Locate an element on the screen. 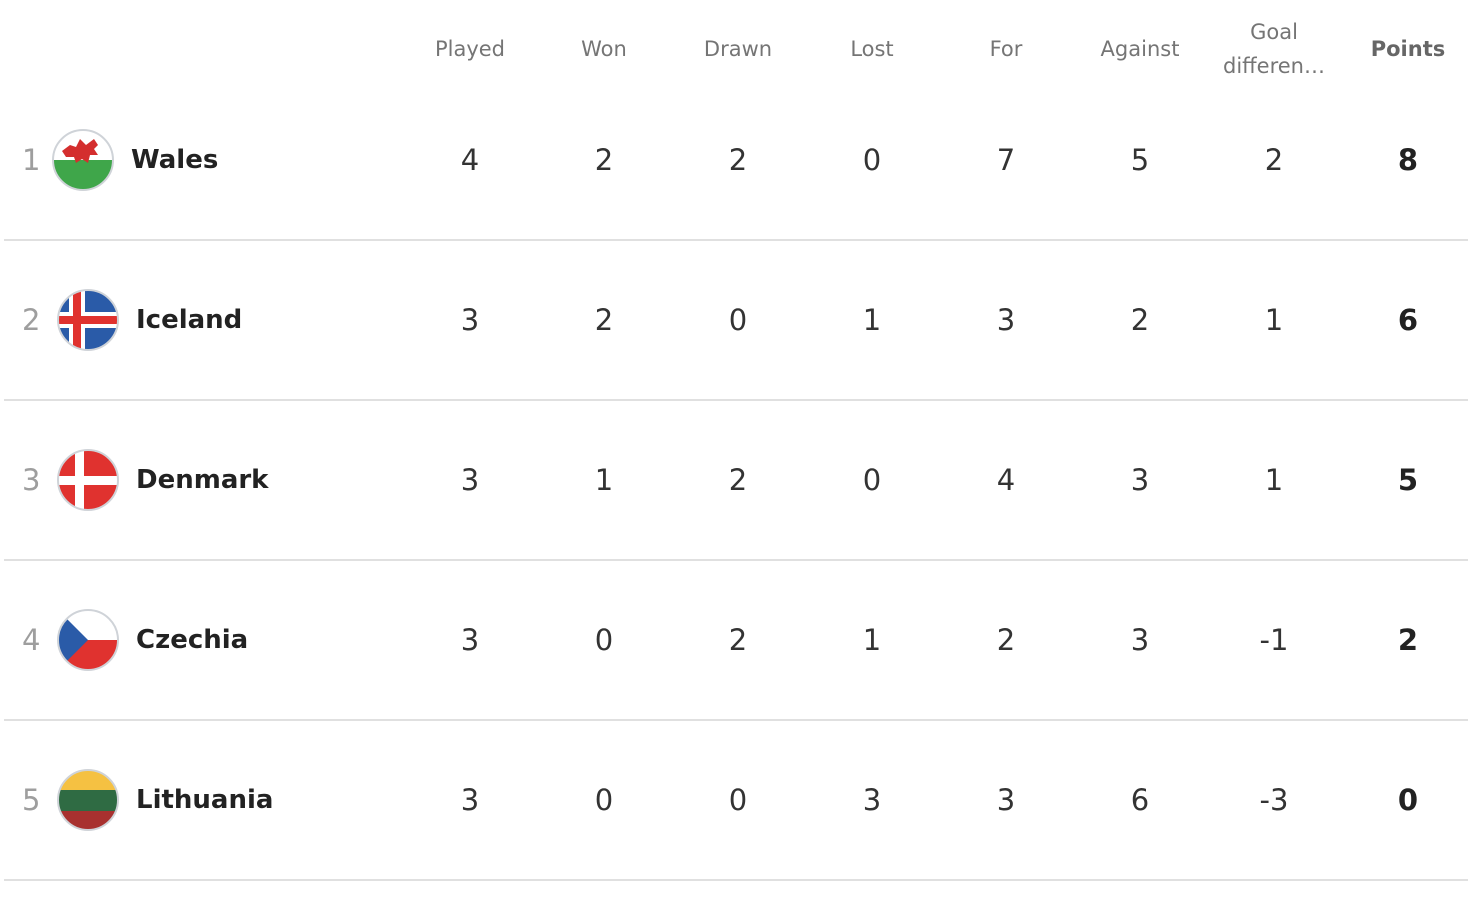 The width and height of the screenshot is (1468, 906). goal-difference-value: -1 is located at coordinates (1274, 640).